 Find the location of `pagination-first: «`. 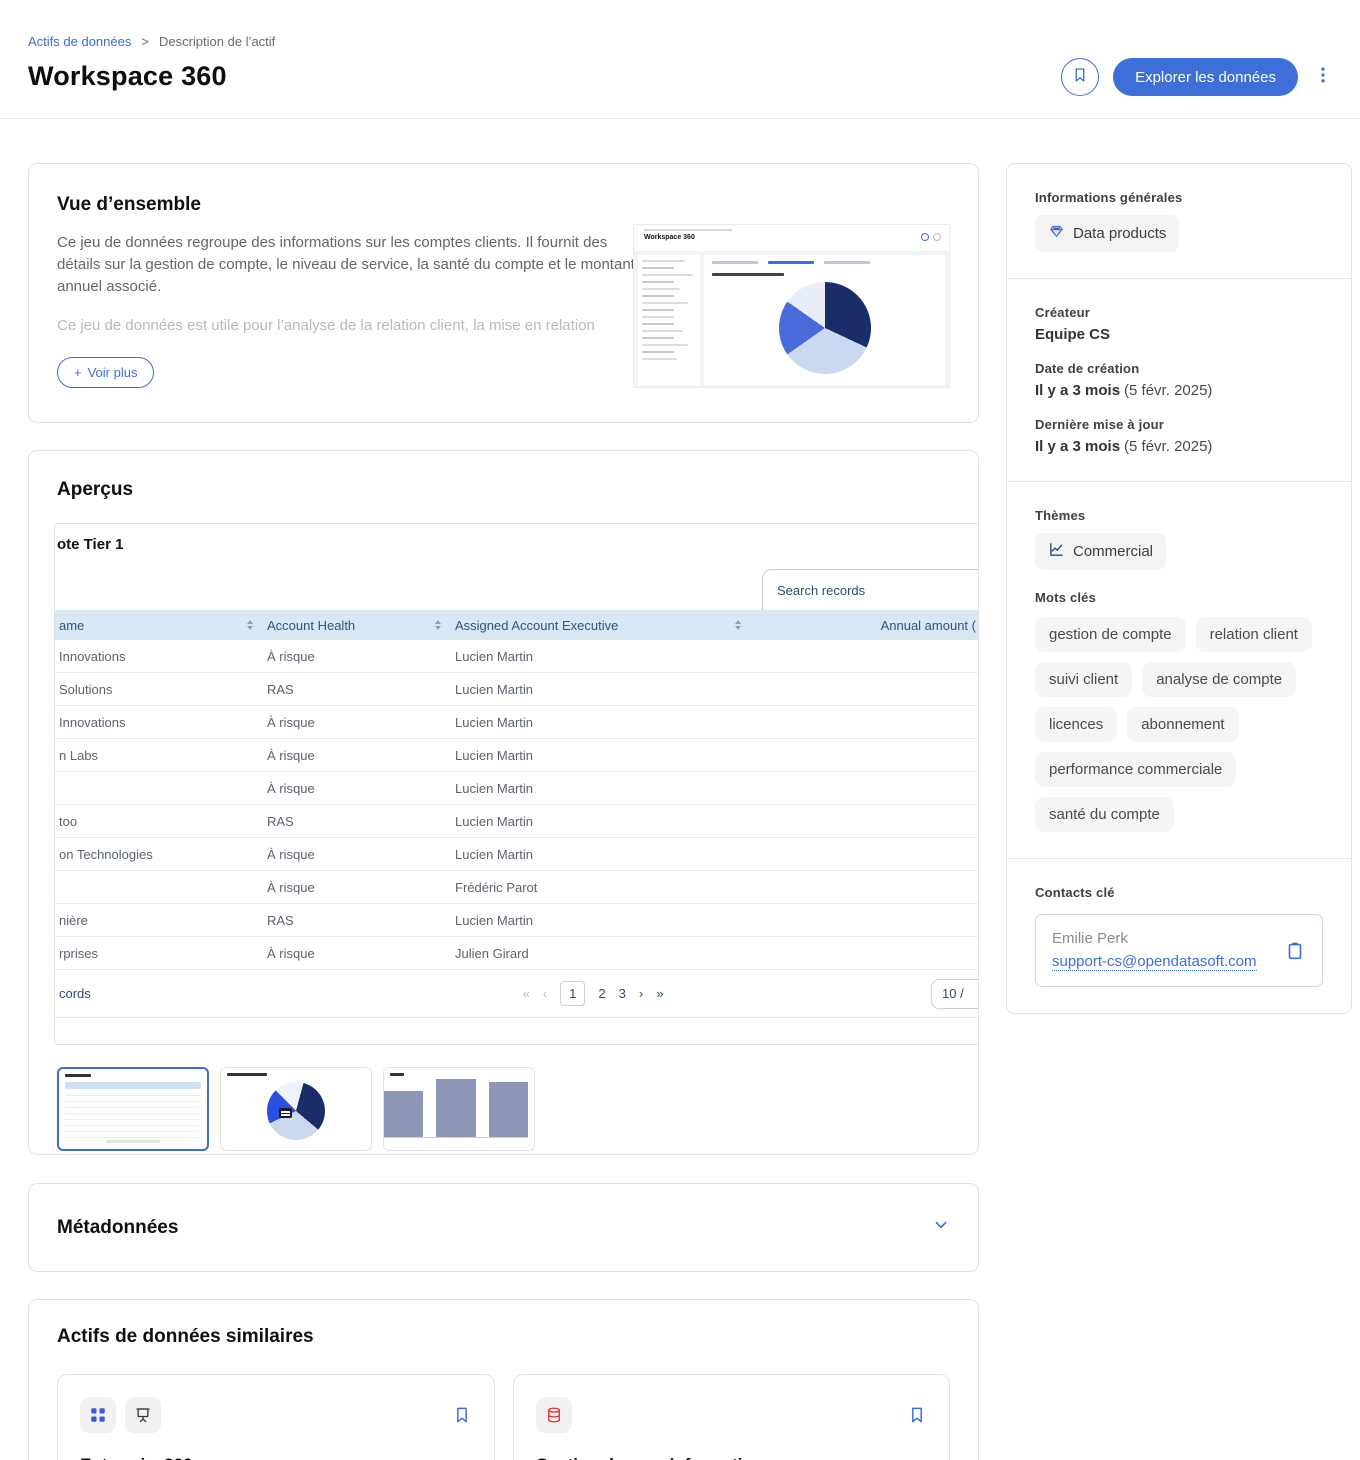

pagination-first: « is located at coordinates (526, 993).